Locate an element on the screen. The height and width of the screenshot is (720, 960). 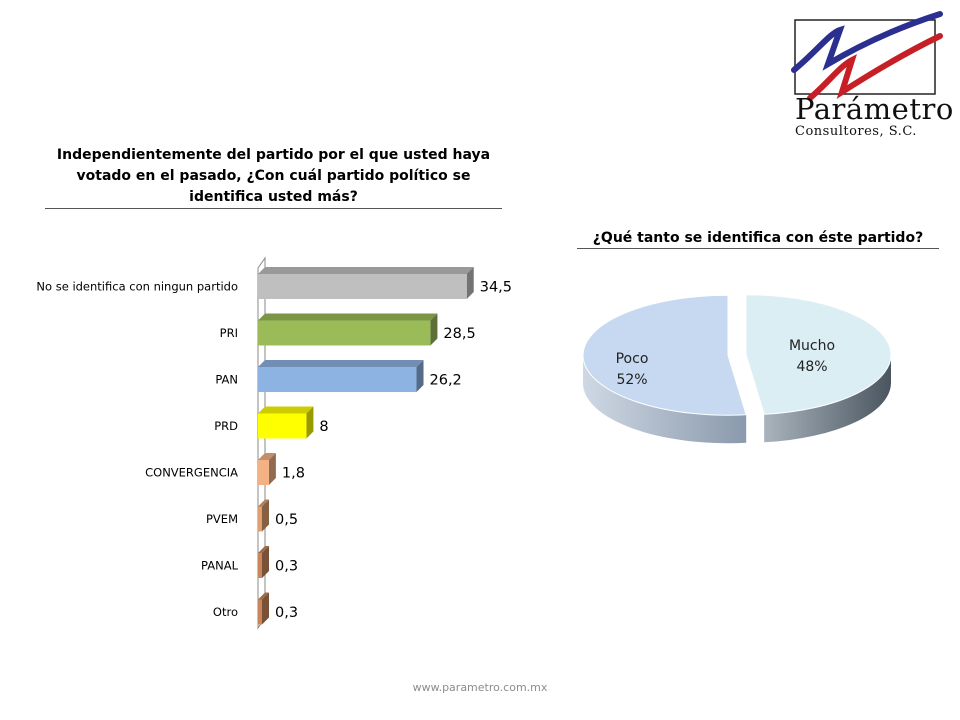
category-label-0: No se identifica con ningun partido is located at coordinates (137, 287).